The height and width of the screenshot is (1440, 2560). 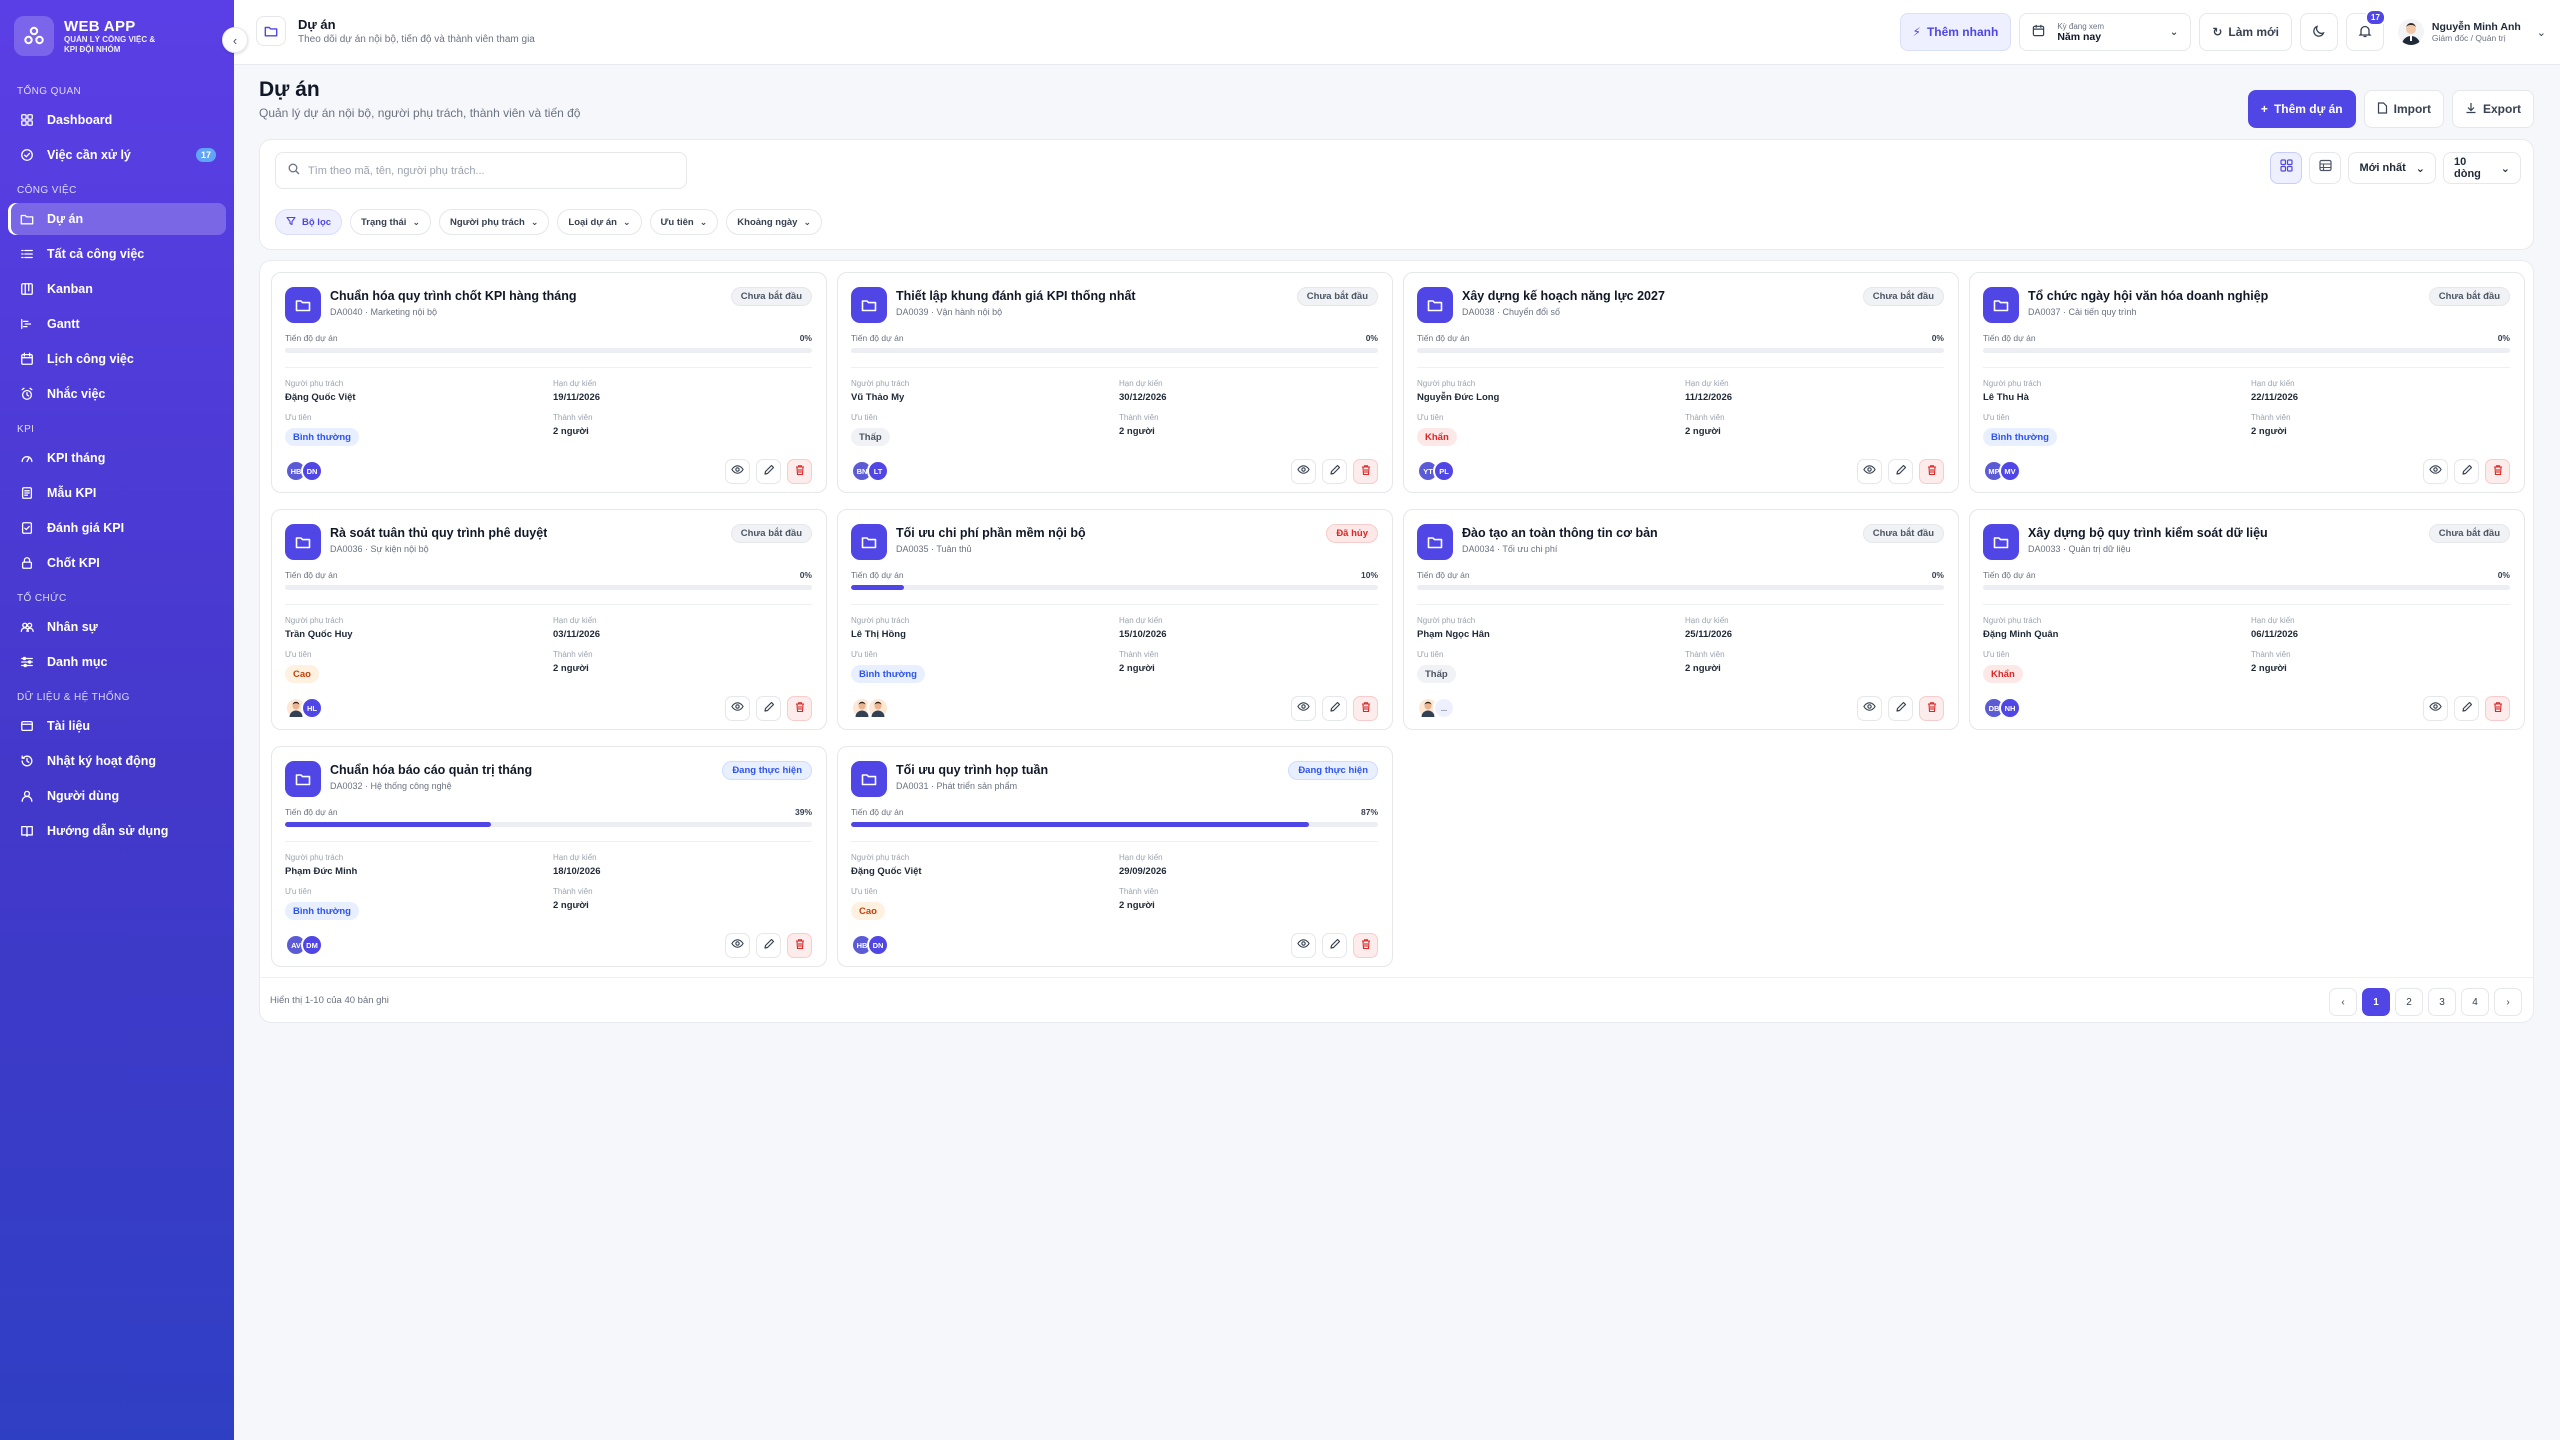 What do you see at coordinates (2010, 471) in the screenshot?
I see `member-avatar: MV` at bounding box center [2010, 471].